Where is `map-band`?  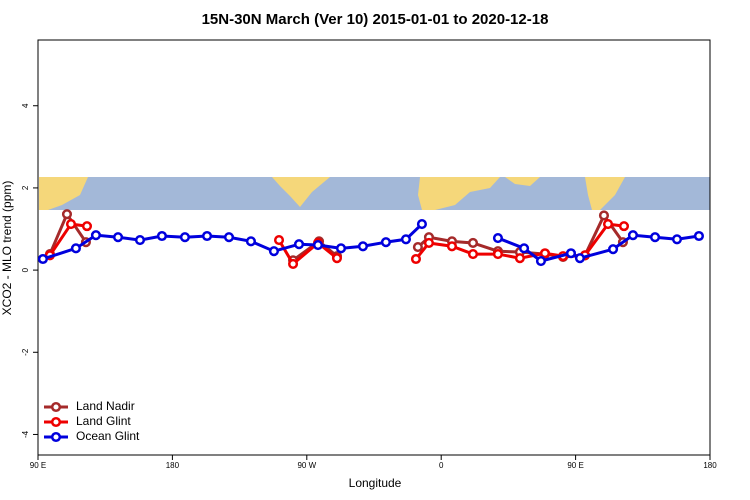
map-band is located at coordinates (374, 193).